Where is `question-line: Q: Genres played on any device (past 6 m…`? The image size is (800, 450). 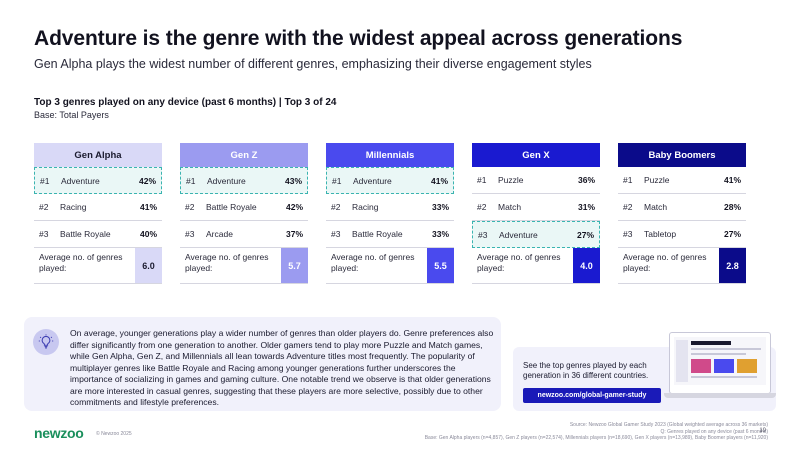
question-line: Q: Genres played on any device (past 6 m… is located at coordinates (714, 431).